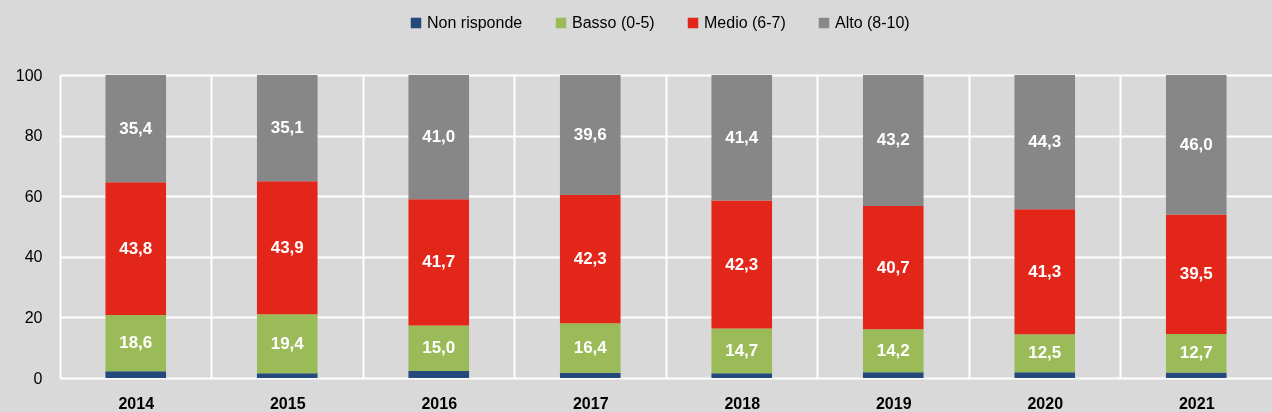 Image resolution: width=1272 pixels, height=412 pixels. I want to click on data-label: 39,5, so click(1196, 274).